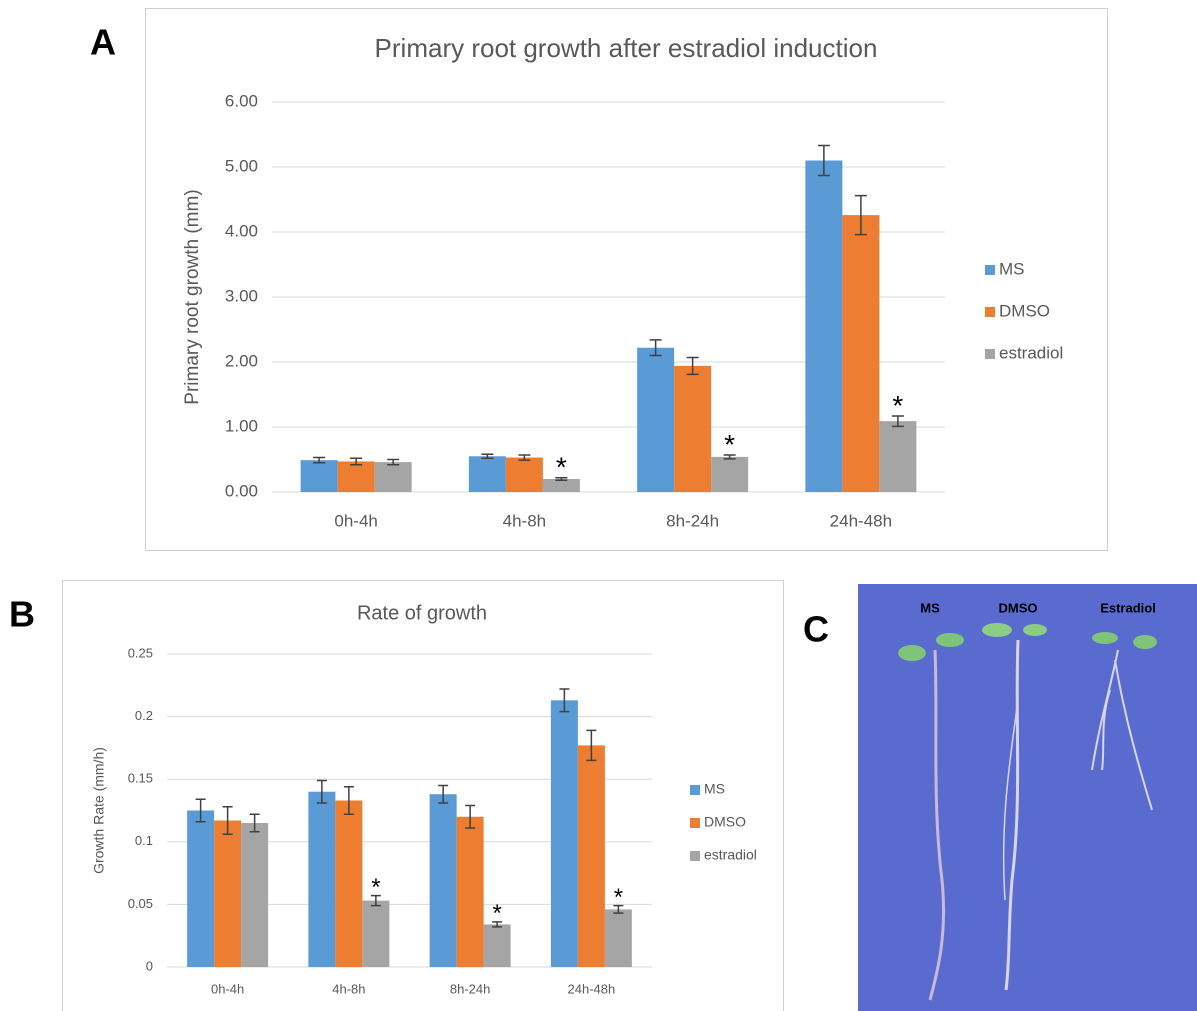 This screenshot has width=1197, height=1011. What do you see at coordinates (592, 988) in the screenshot?
I see `x-tick-label: 24h-48h` at bounding box center [592, 988].